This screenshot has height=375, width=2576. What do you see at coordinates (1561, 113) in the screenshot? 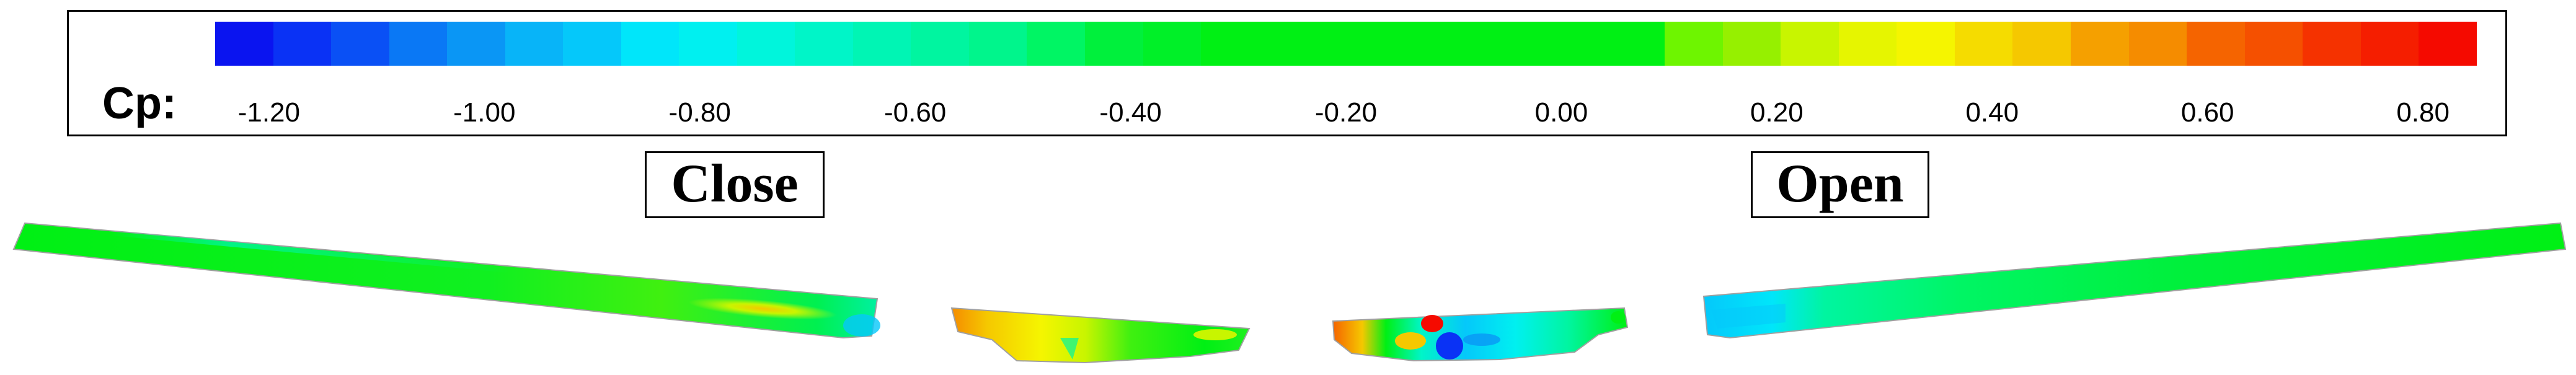
I see `colorbar-tick-label: 0.00` at bounding box center [1561, 113].